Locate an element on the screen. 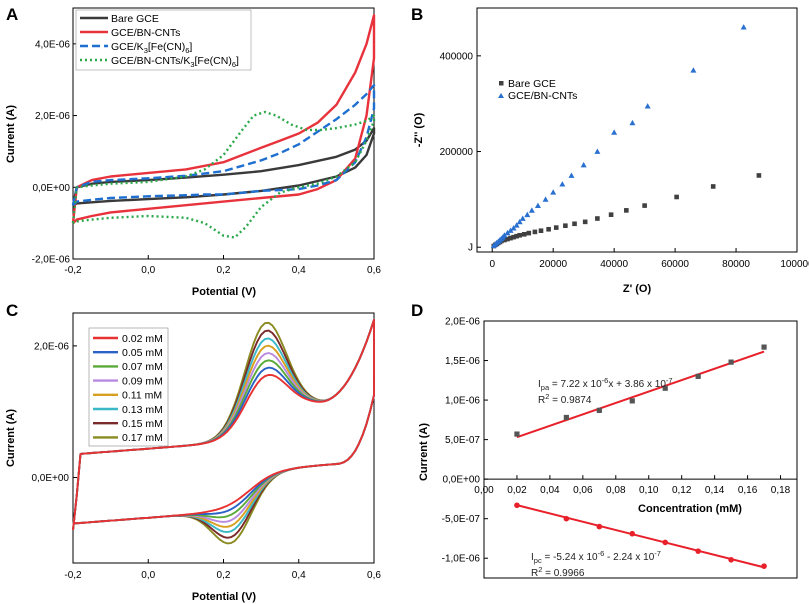 Image resolution: width=809 pixels, height=604 pixels. chart-b-legend-label-1: Bare GCE is located at coordinates (532, 84).